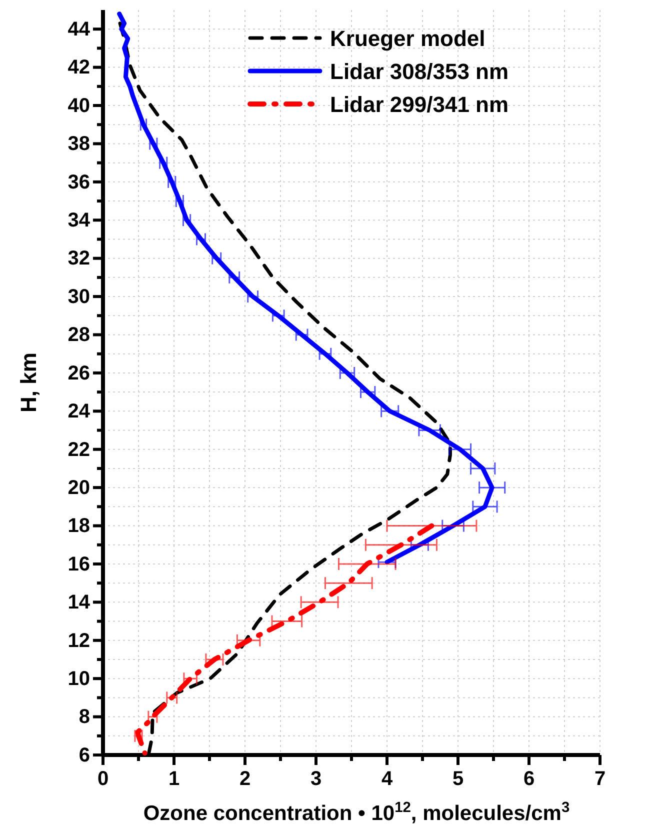 The width and height of the screenshot is (659, 834). Describe the element at coordinates (79, 29) in the screenshot. I see `y-tick-label: 44` at that location.